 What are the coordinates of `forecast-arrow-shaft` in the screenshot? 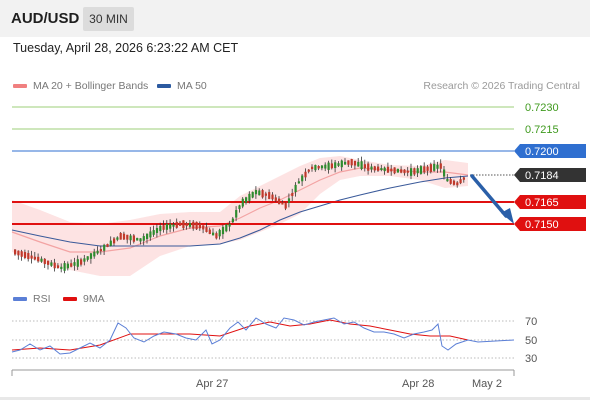 It's located at (489, 196).